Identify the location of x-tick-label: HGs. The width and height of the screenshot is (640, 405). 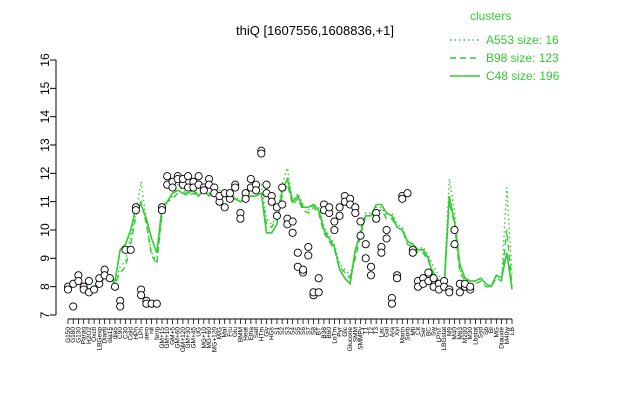
(272, 333).